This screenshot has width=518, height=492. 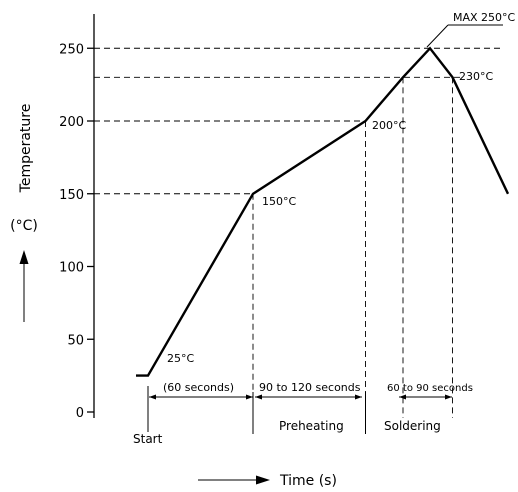 I want to click on max-temp-leader, so click(x=464, y=36).